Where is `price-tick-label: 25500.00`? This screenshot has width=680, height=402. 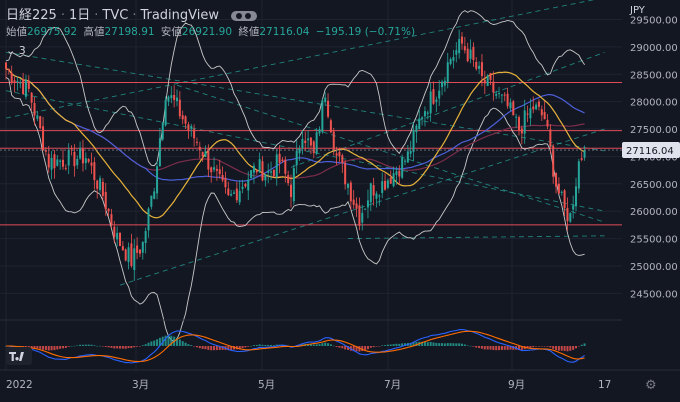
price-tick-label: 25500.00 is located at coordinates (654, 240).